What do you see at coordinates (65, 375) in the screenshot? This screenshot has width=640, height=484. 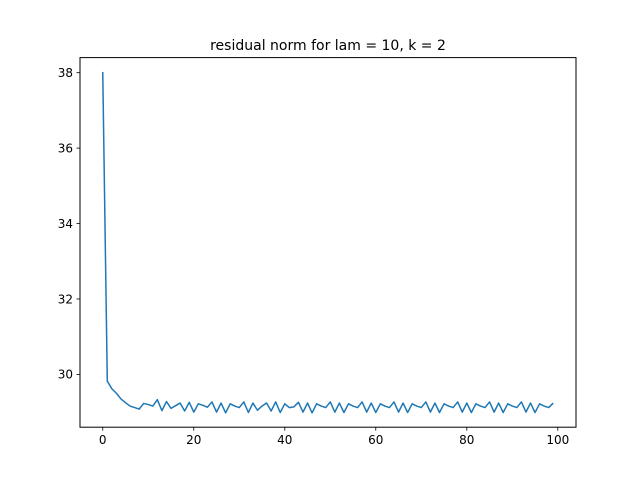 I see `y-tick-label: 30` at bounding box center [65, 375].